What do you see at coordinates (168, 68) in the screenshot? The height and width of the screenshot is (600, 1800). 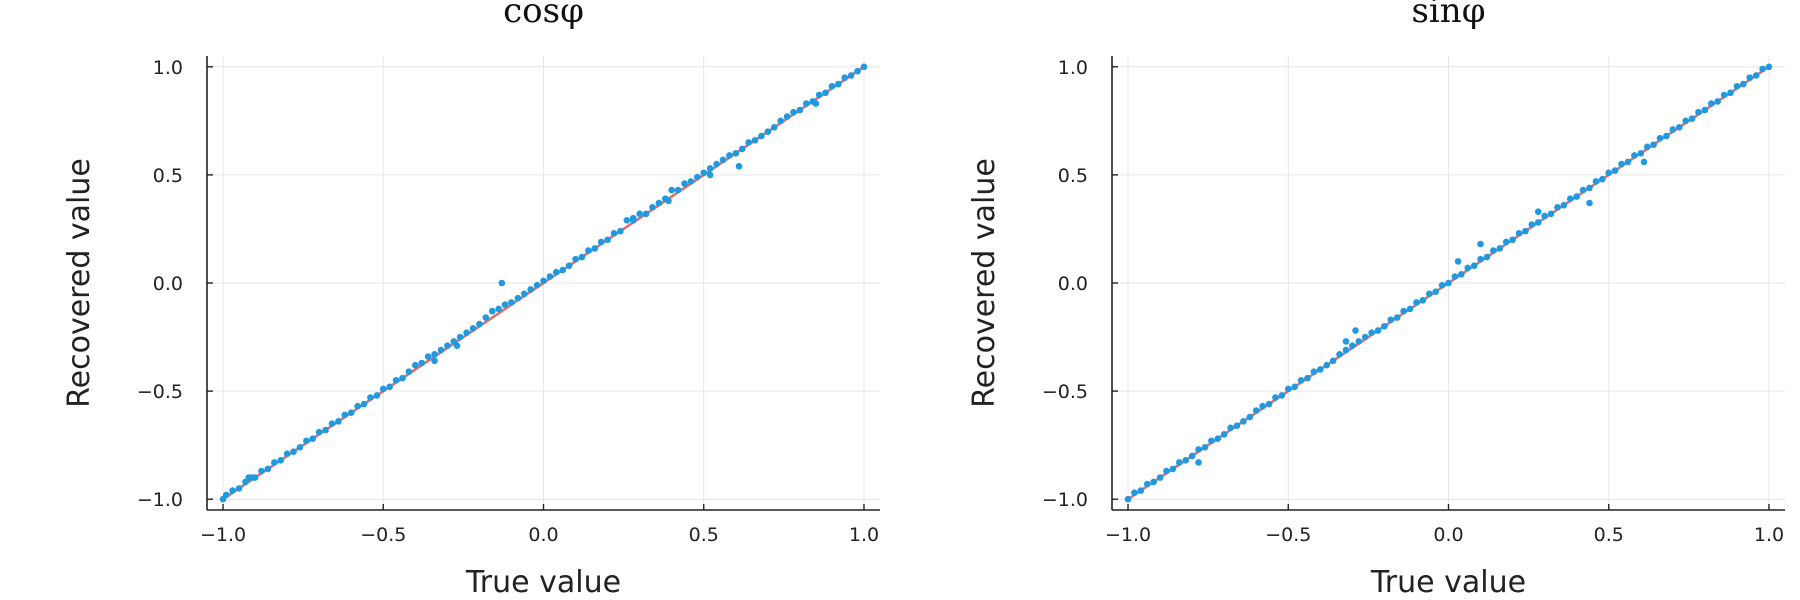 I see `y-tick-label: 1.0` at bounding box center [168, 68].